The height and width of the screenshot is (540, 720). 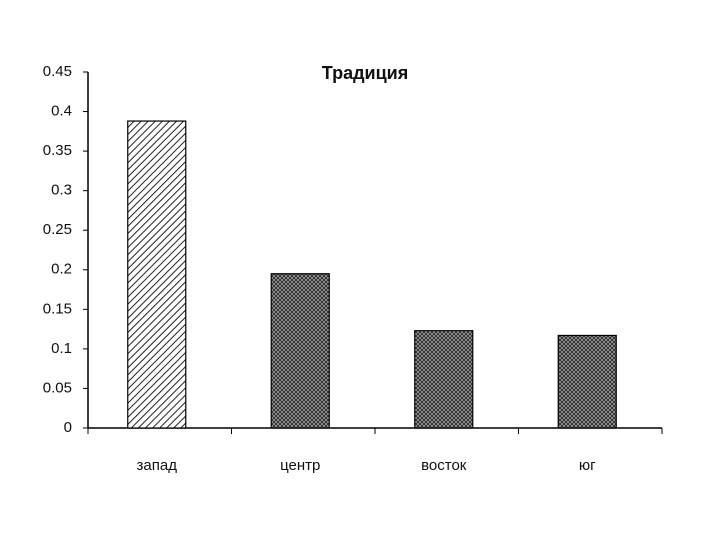 I want to click on y-tick-label: 0.2, so click(x=61, y=269).